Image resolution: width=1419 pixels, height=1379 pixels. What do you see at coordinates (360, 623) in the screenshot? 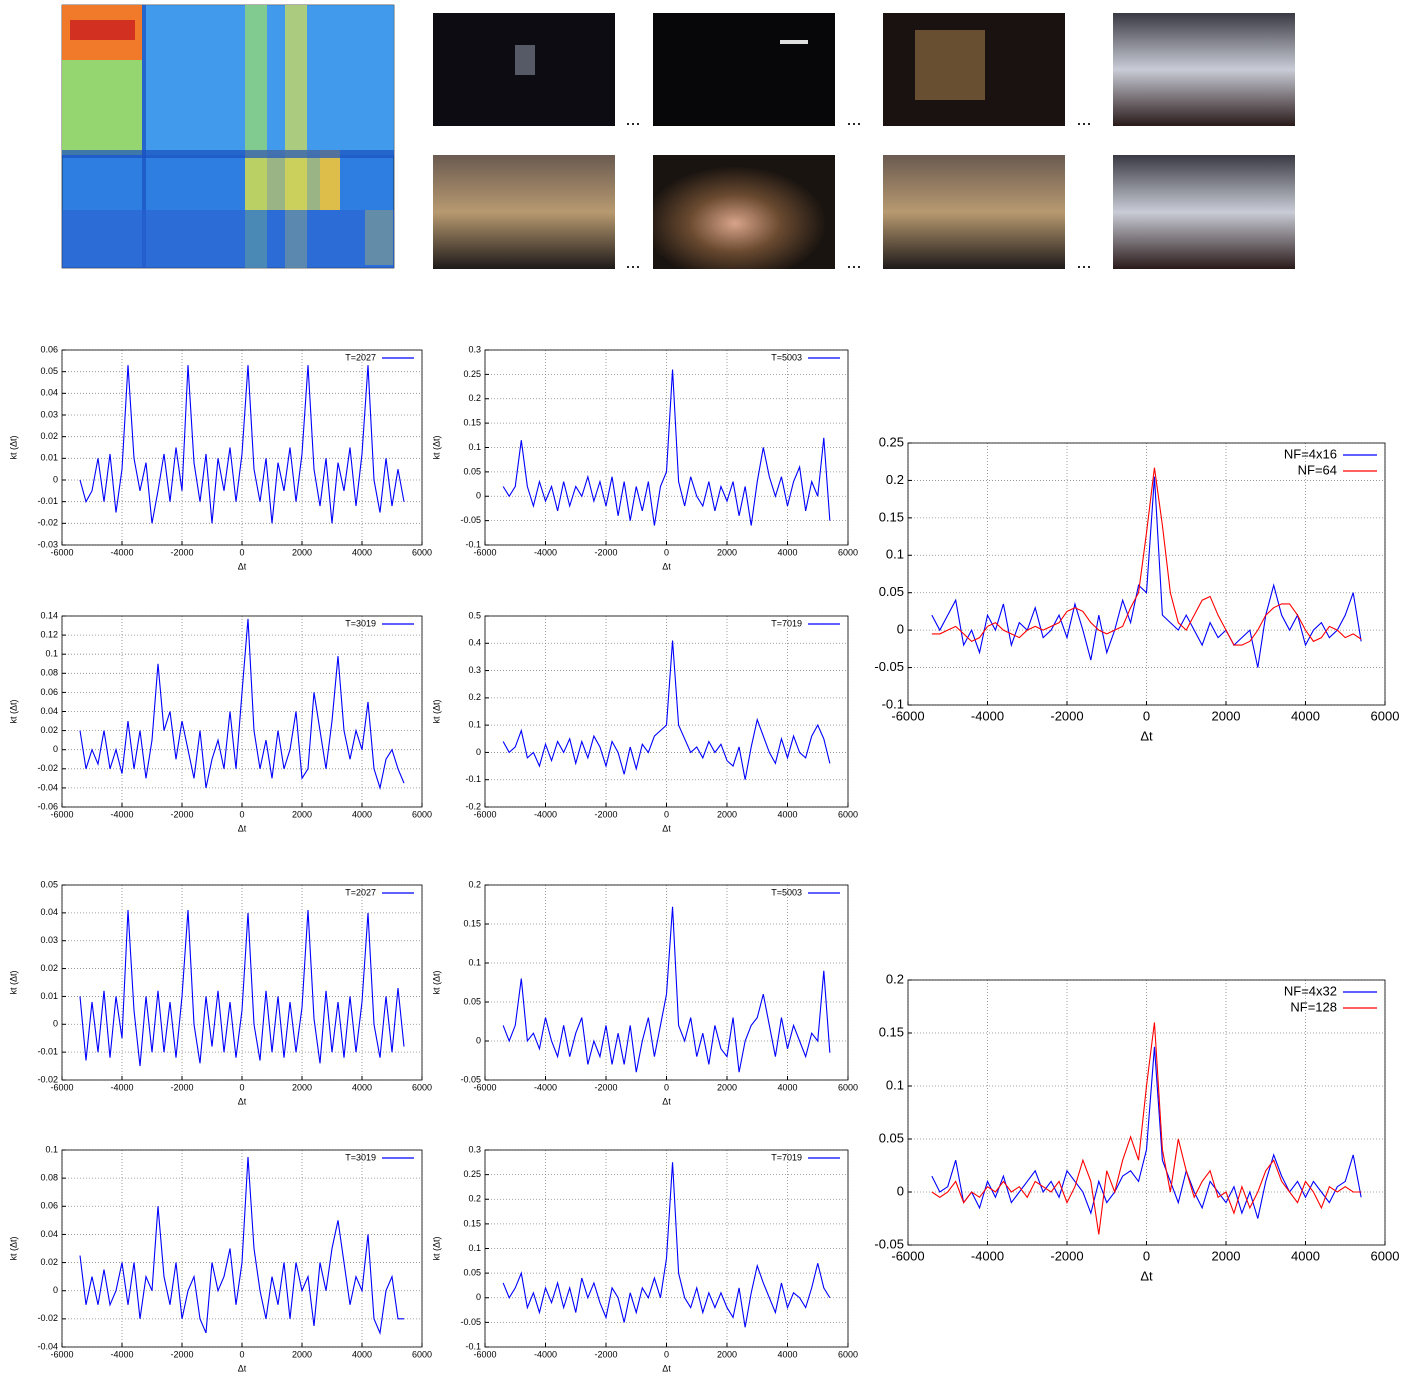
I see `legend-label: T=3019` at bounding box center [360, 623].